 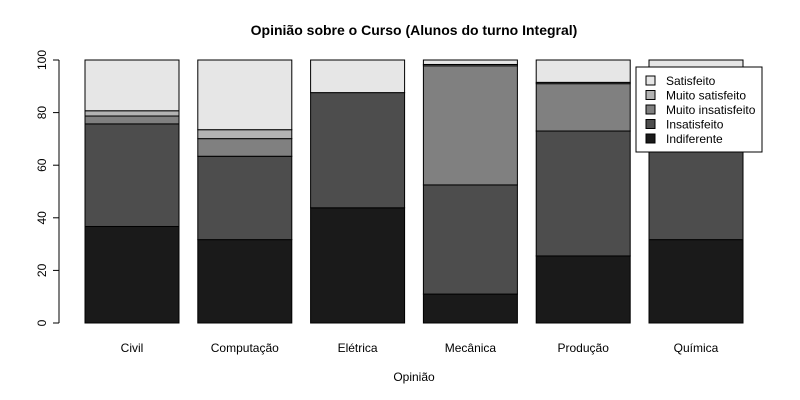 I want to click on x-tick-label: Civil, so click(x=132, y=348).